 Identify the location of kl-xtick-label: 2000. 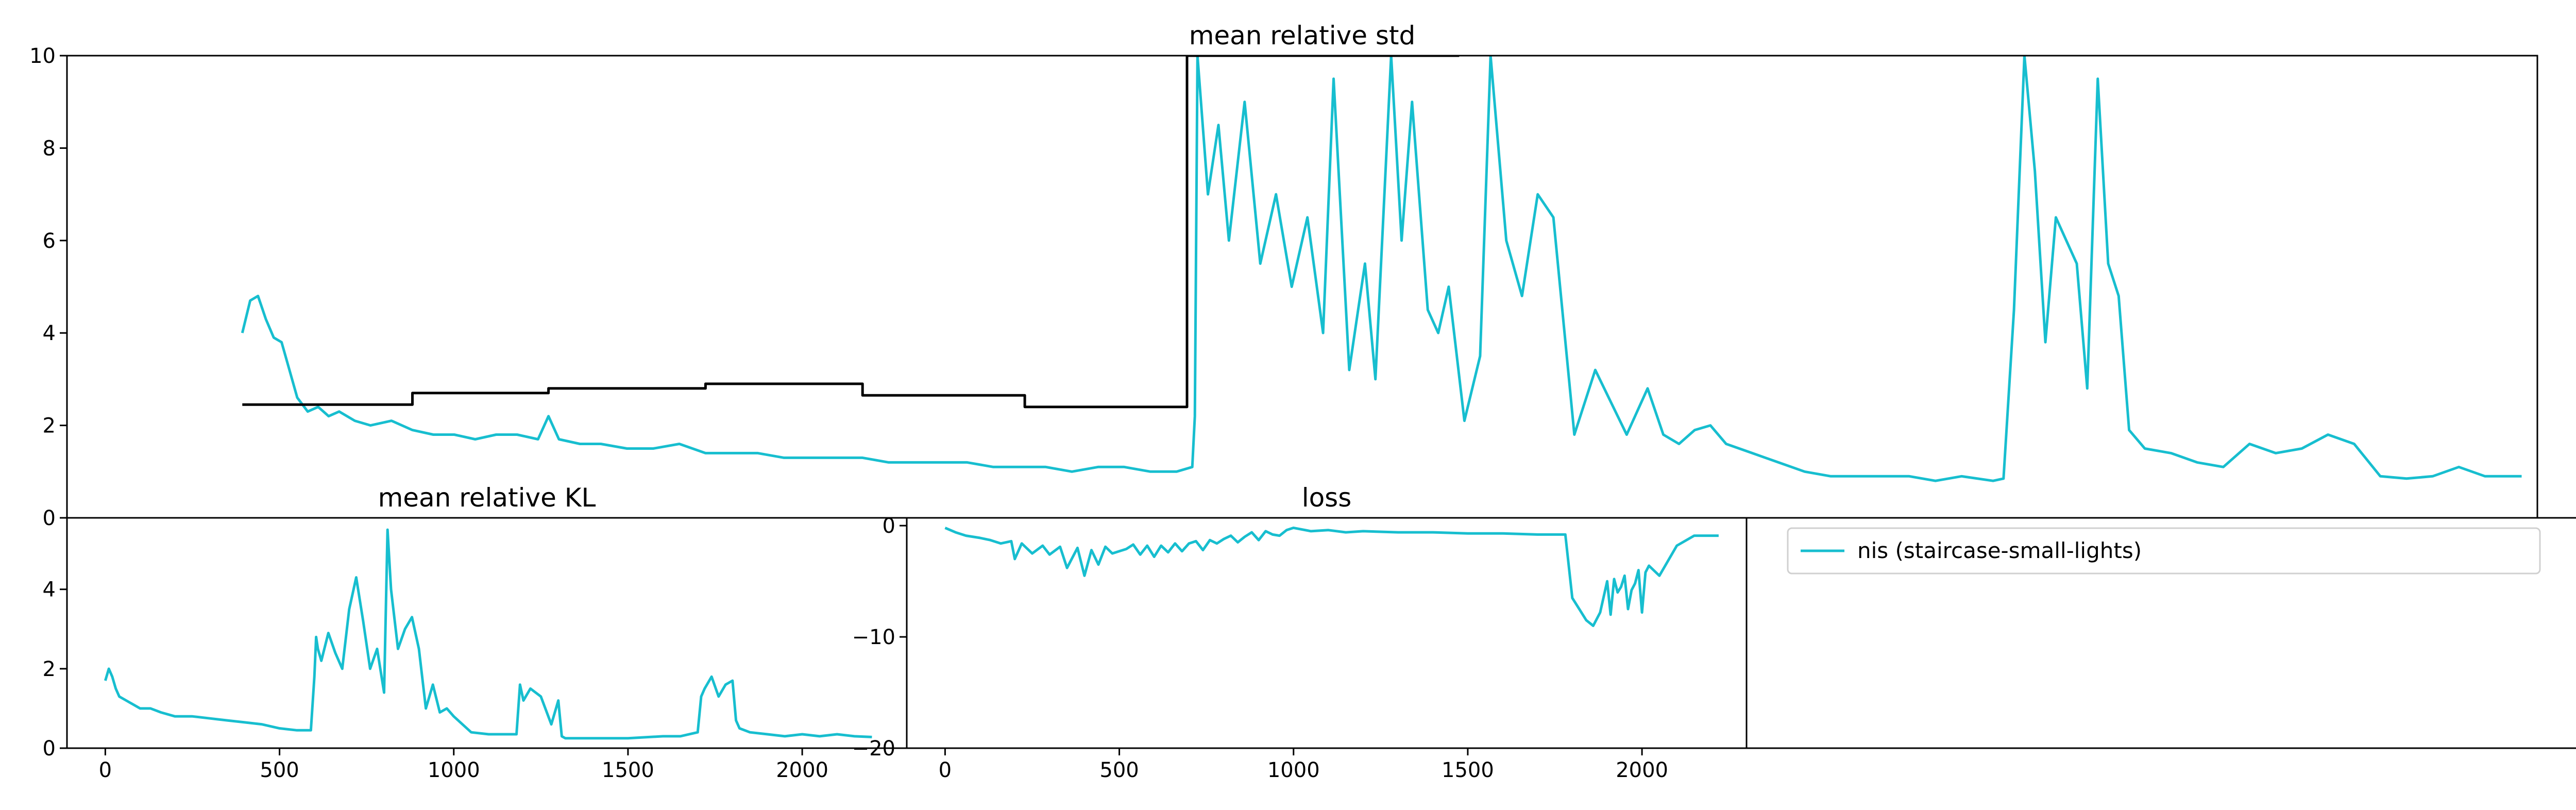
(802, 770).